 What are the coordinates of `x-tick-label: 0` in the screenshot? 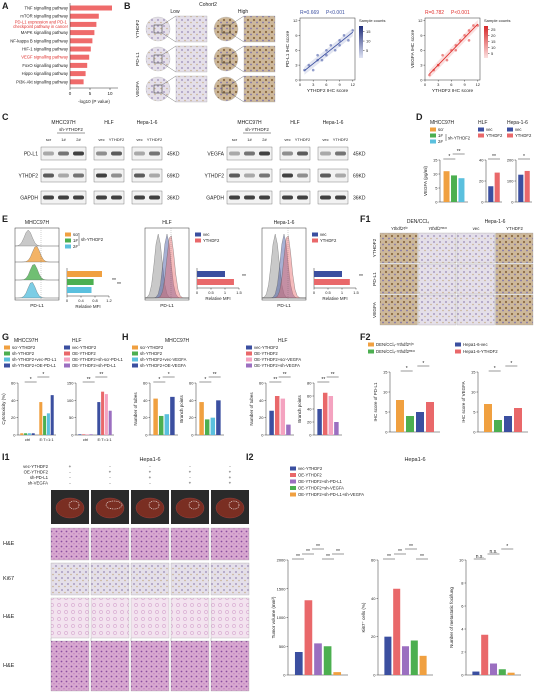 It's located at (197, 292).